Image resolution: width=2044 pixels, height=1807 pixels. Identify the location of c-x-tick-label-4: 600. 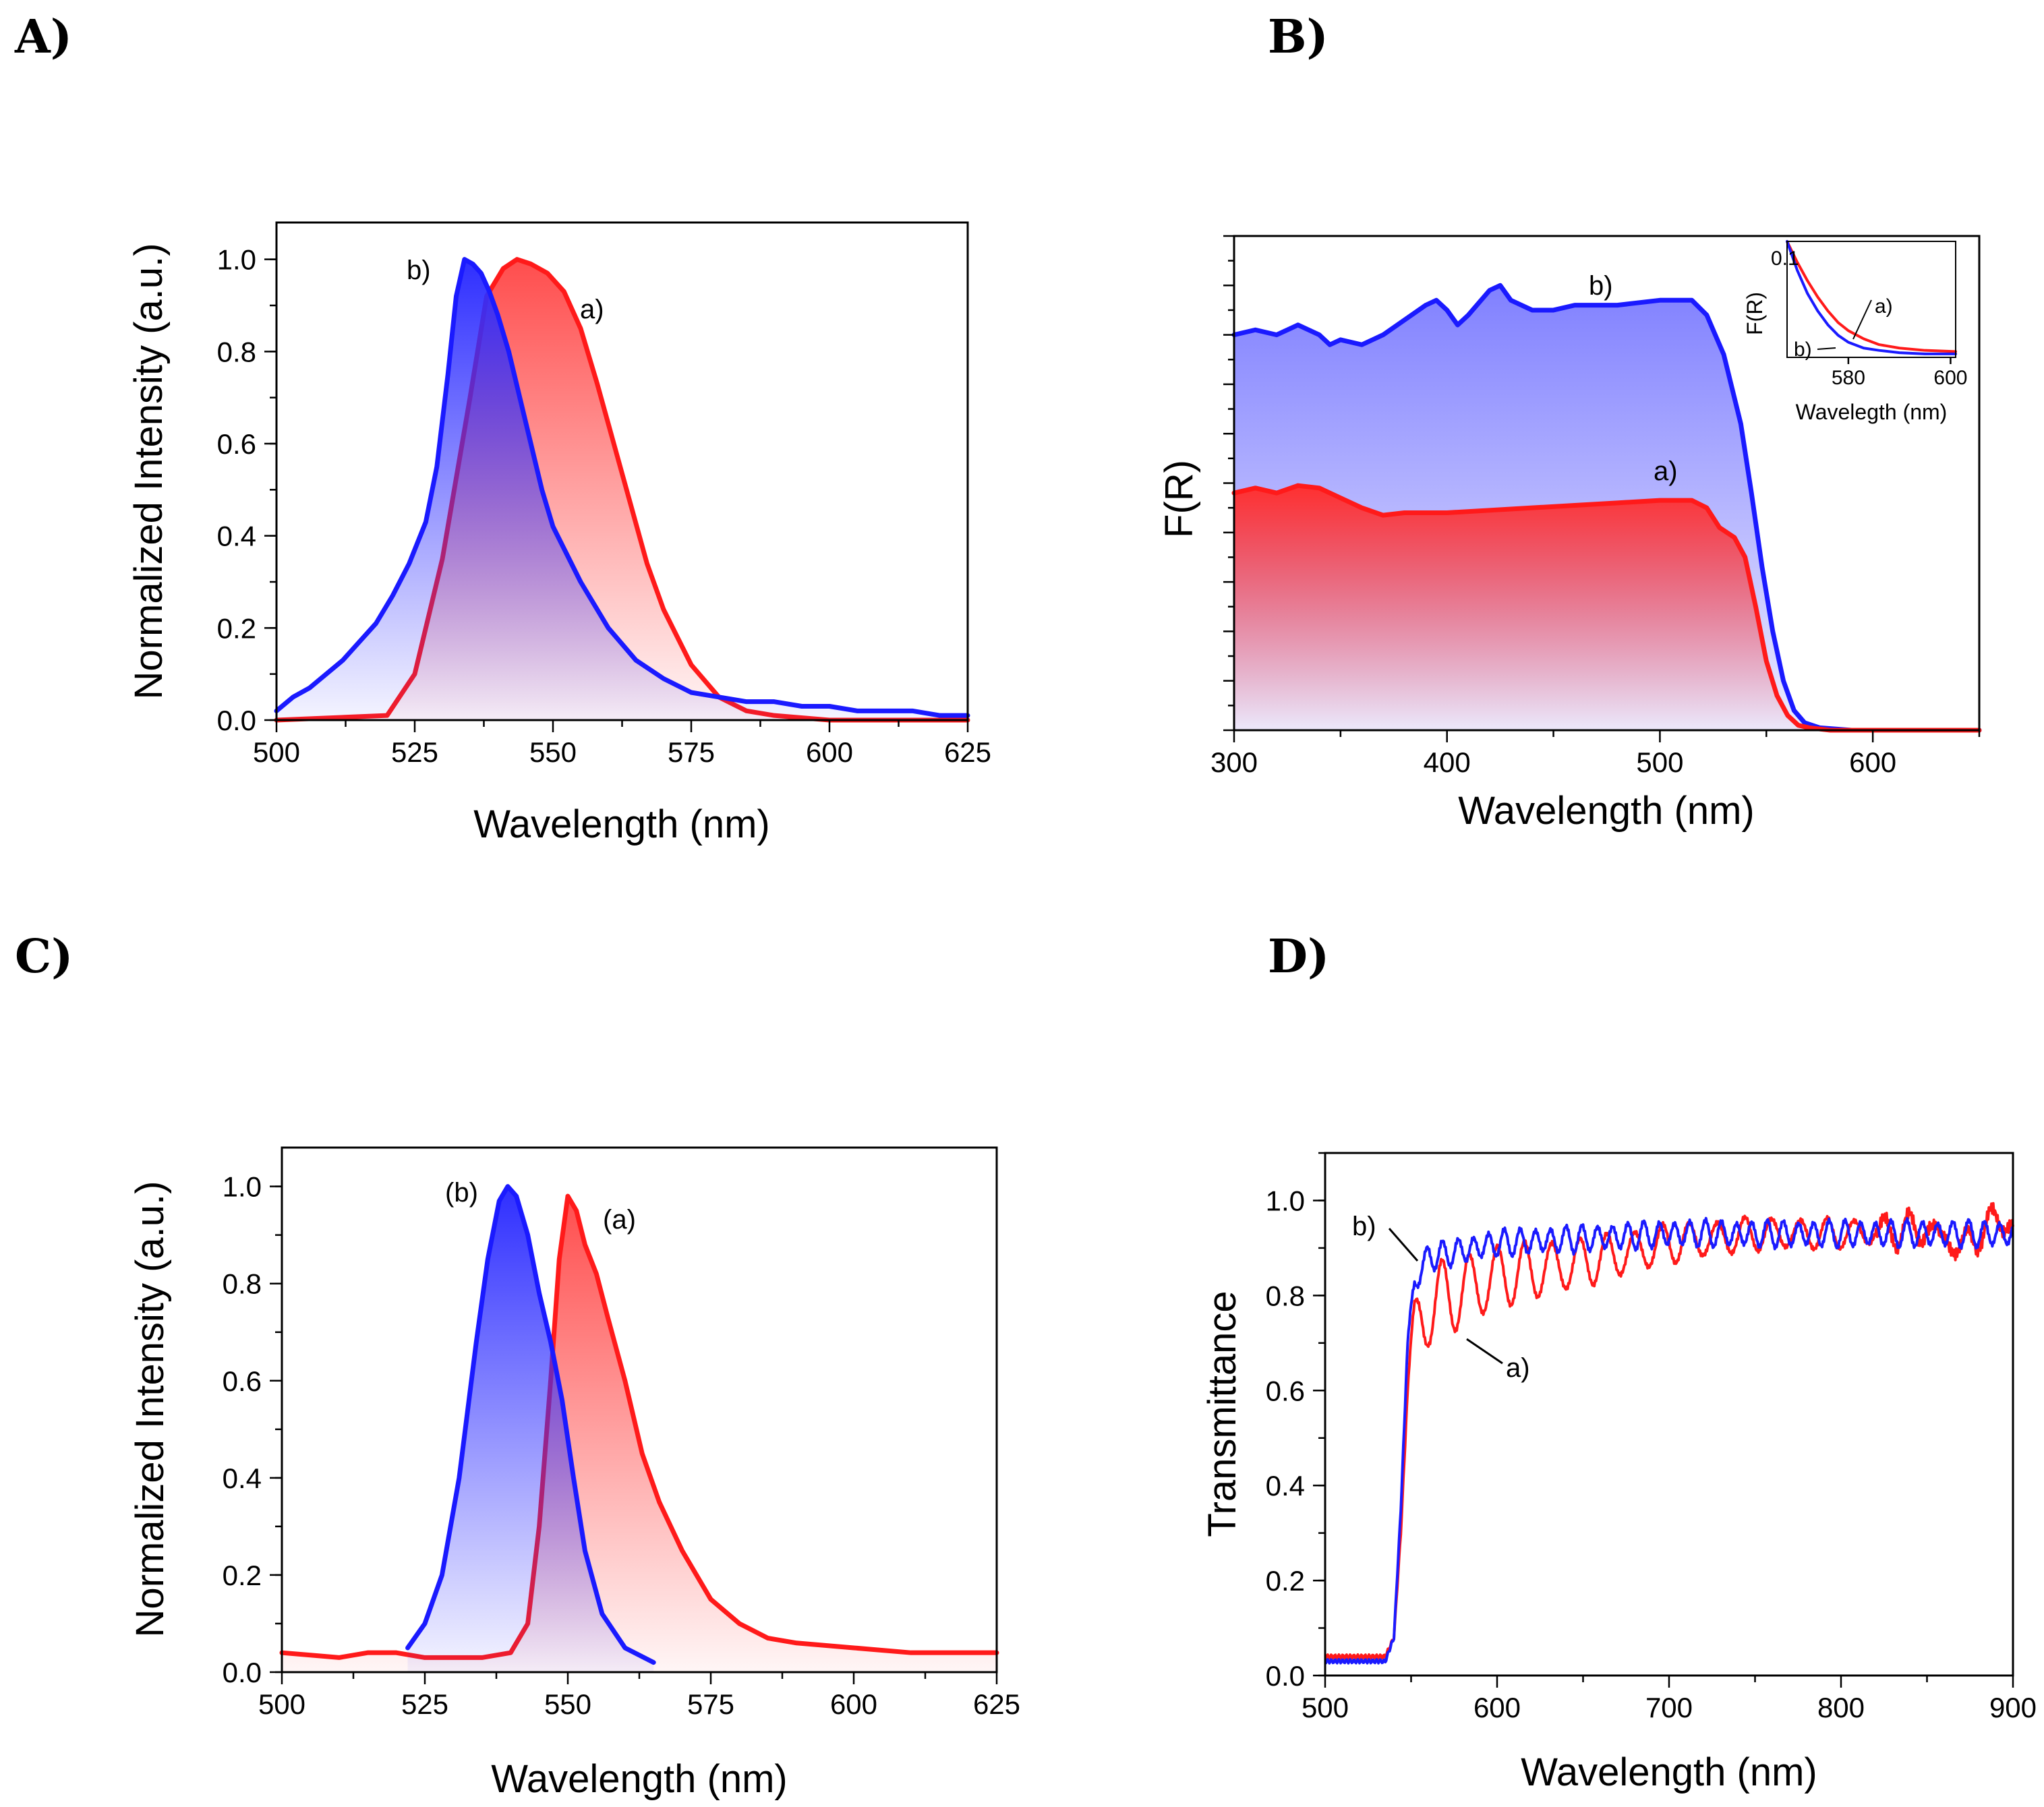
(854, 1704).